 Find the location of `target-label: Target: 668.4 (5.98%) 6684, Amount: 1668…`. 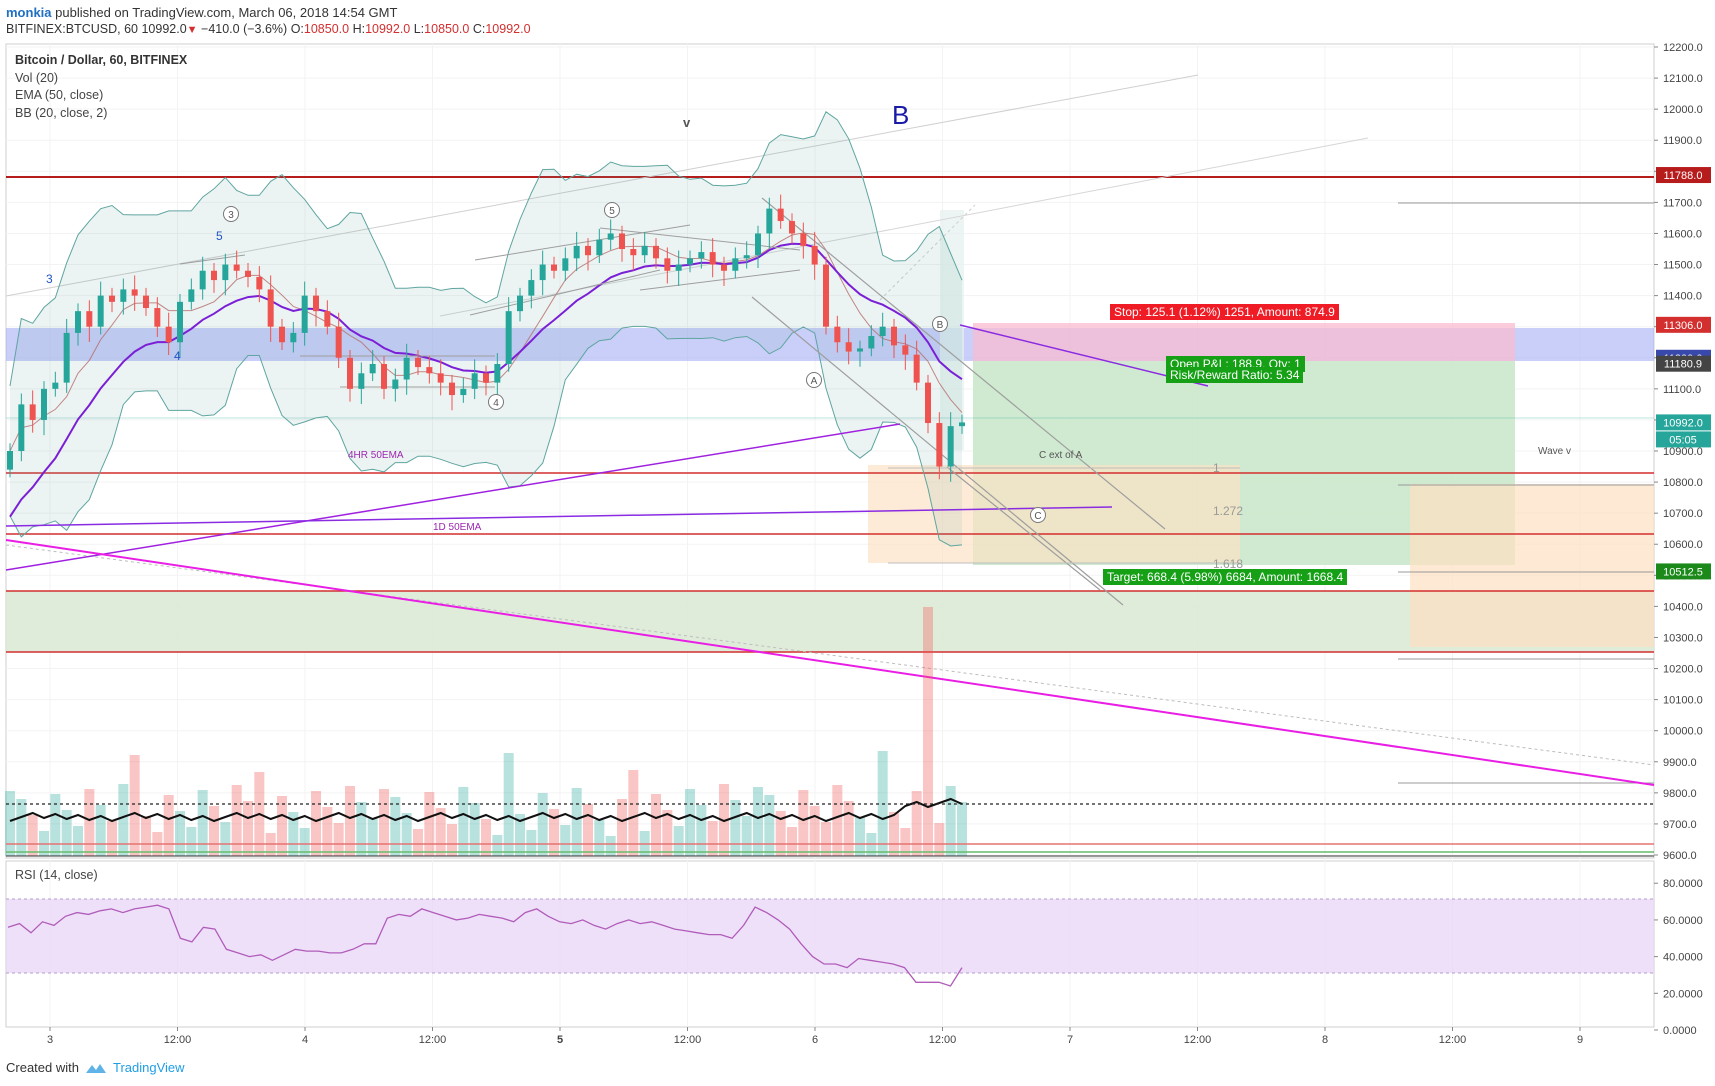

target-label: Target: 668.4 (5.98%) 6684, Amount: 1668… is located at coordinates (1225, 577).